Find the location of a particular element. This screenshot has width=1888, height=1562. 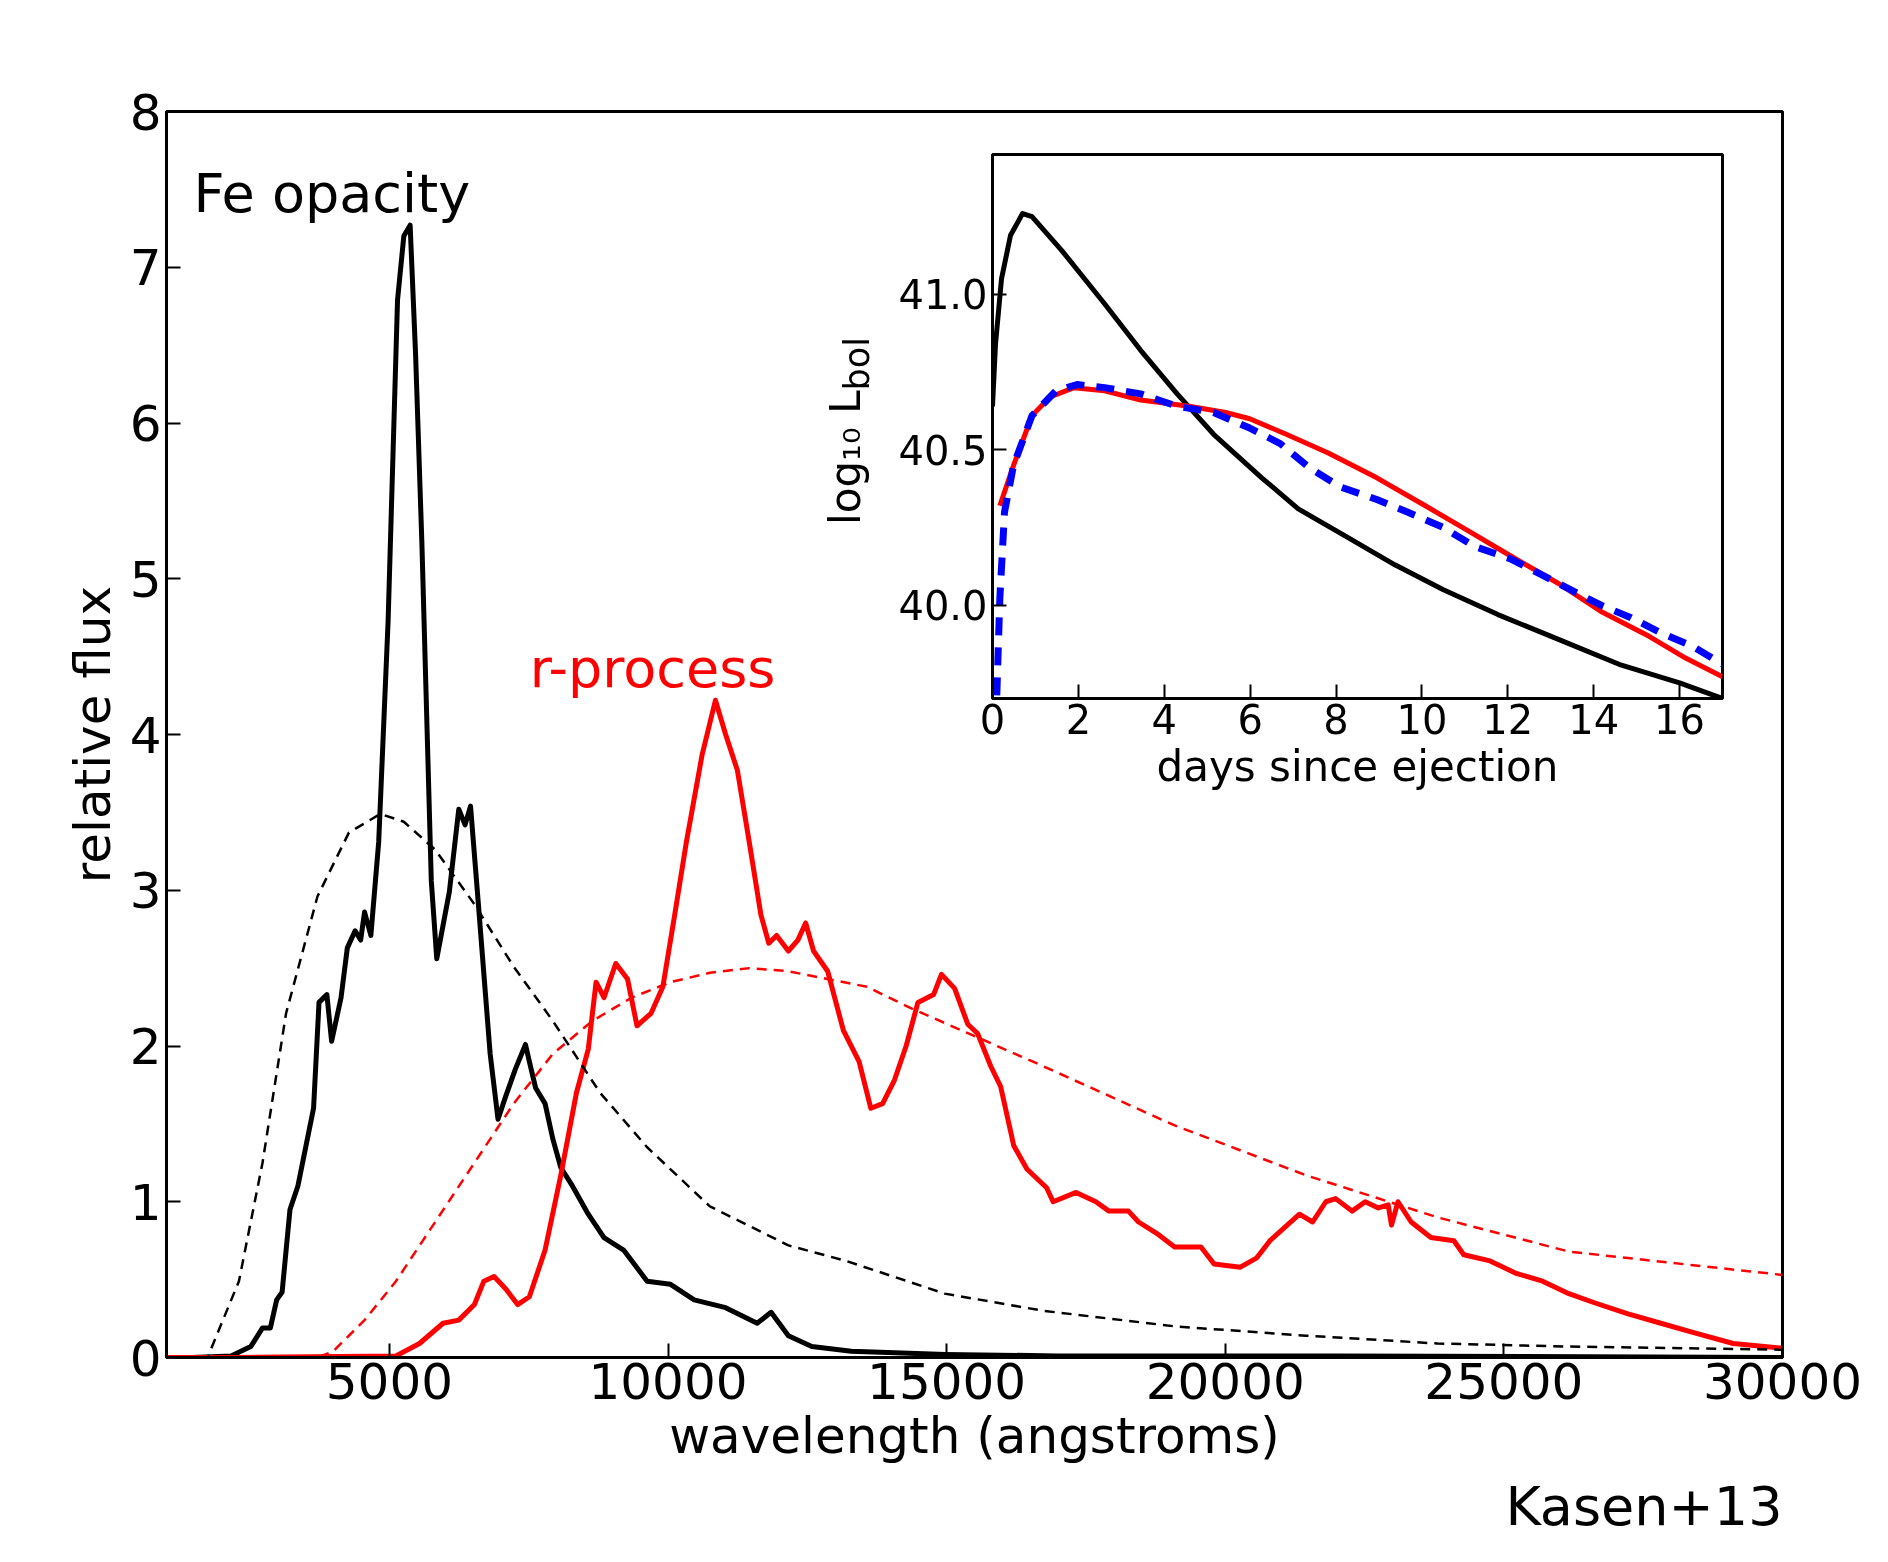

x-tick-label: 2 is located at coordinates (1078, 719).